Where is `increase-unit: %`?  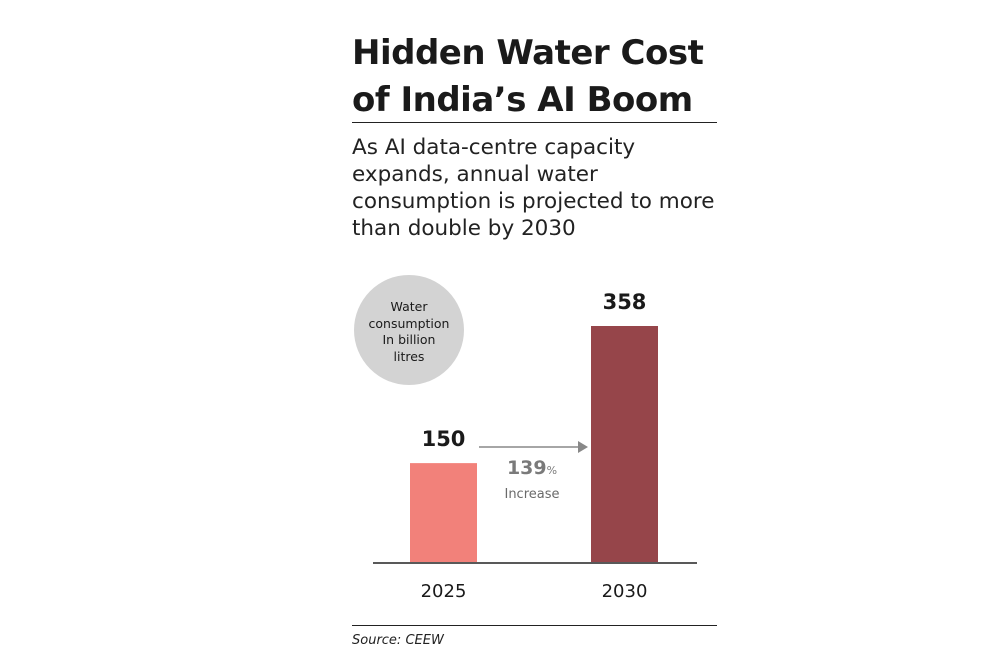 increase-unit: % is located at coordinates (552, 470).